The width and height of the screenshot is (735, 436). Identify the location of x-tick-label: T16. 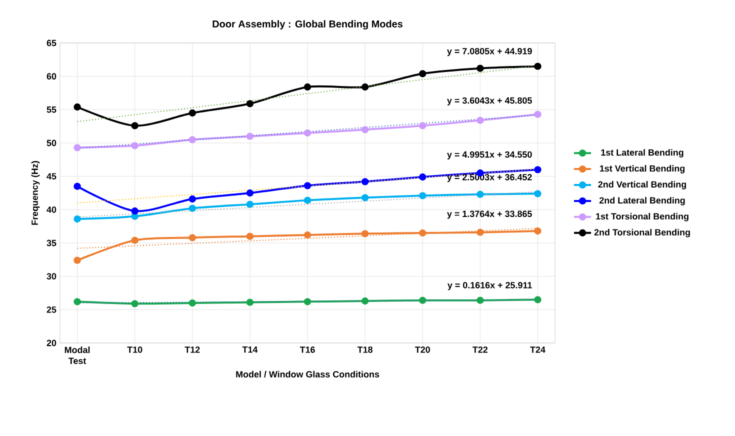
(307, 349).